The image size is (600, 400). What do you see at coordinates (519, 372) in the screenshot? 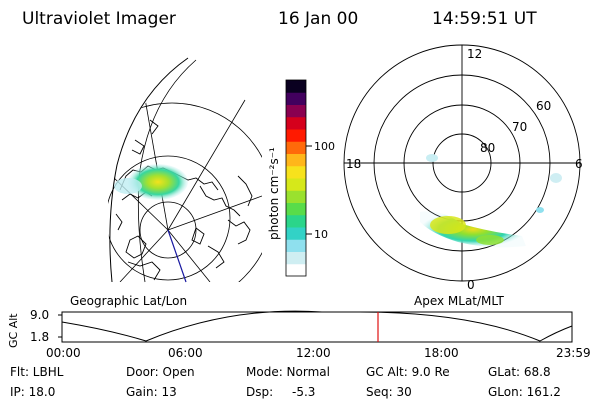
I see `info-glat: GLat: 68.8` at bounding box center [519, 372].